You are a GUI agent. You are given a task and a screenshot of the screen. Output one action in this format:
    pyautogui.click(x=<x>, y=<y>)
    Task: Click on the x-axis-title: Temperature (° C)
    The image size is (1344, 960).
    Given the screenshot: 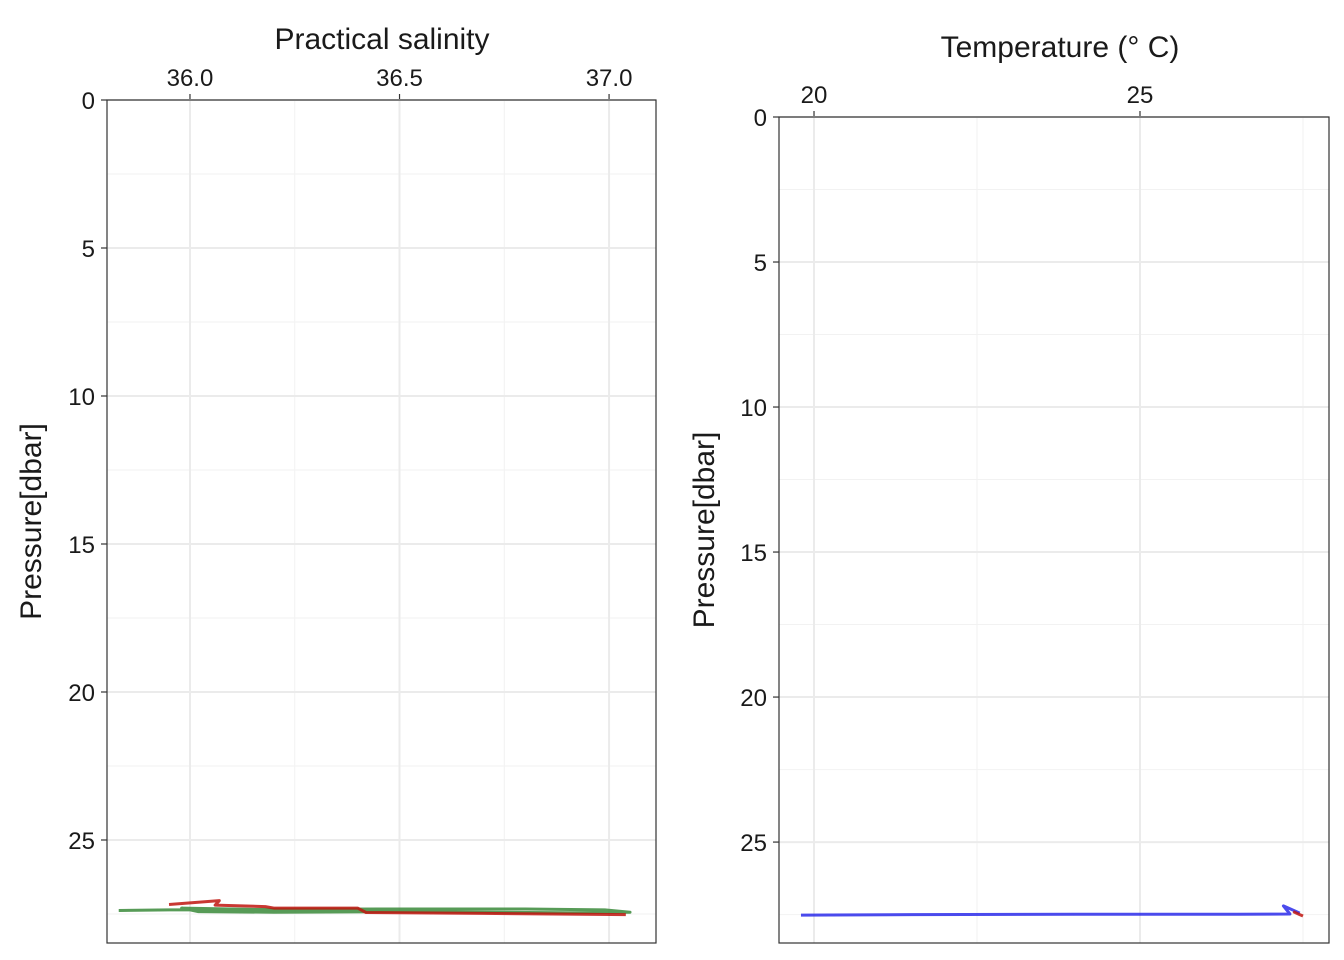 What is the action you would take?
    pyautogui.click(x=1060, y=47)
    